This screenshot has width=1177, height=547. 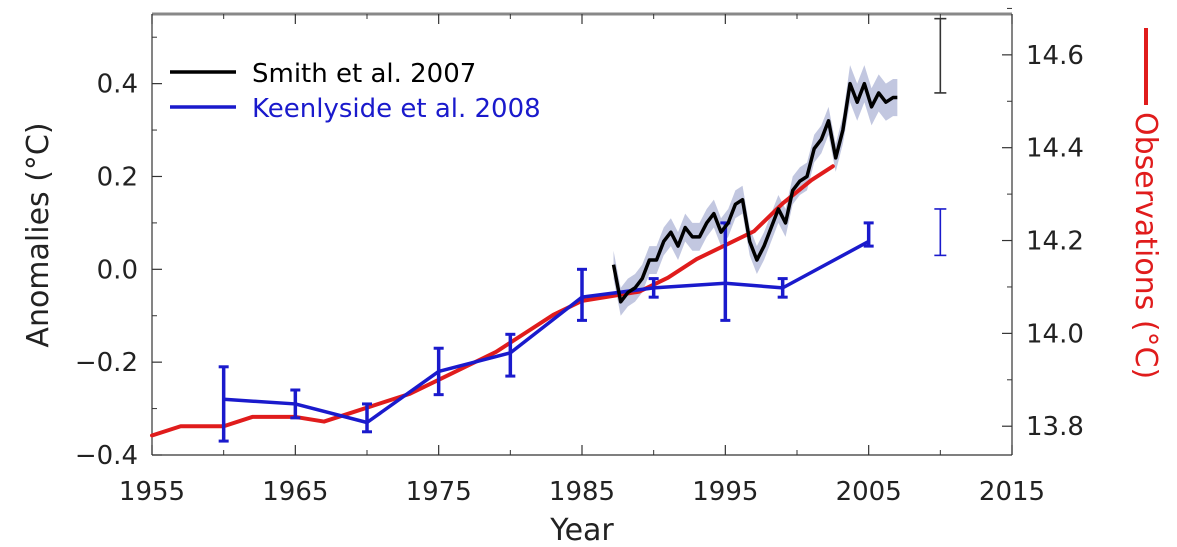 What do you see at coordinates (1055, 334) in the screenshot?
I see `y2-tick-label: 14.0` at bounding box center [1055, 334].